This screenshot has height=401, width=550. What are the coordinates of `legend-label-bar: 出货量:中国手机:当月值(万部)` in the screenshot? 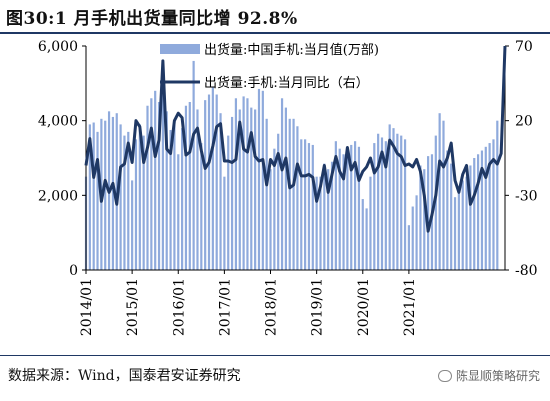 It's located at (291, 50).